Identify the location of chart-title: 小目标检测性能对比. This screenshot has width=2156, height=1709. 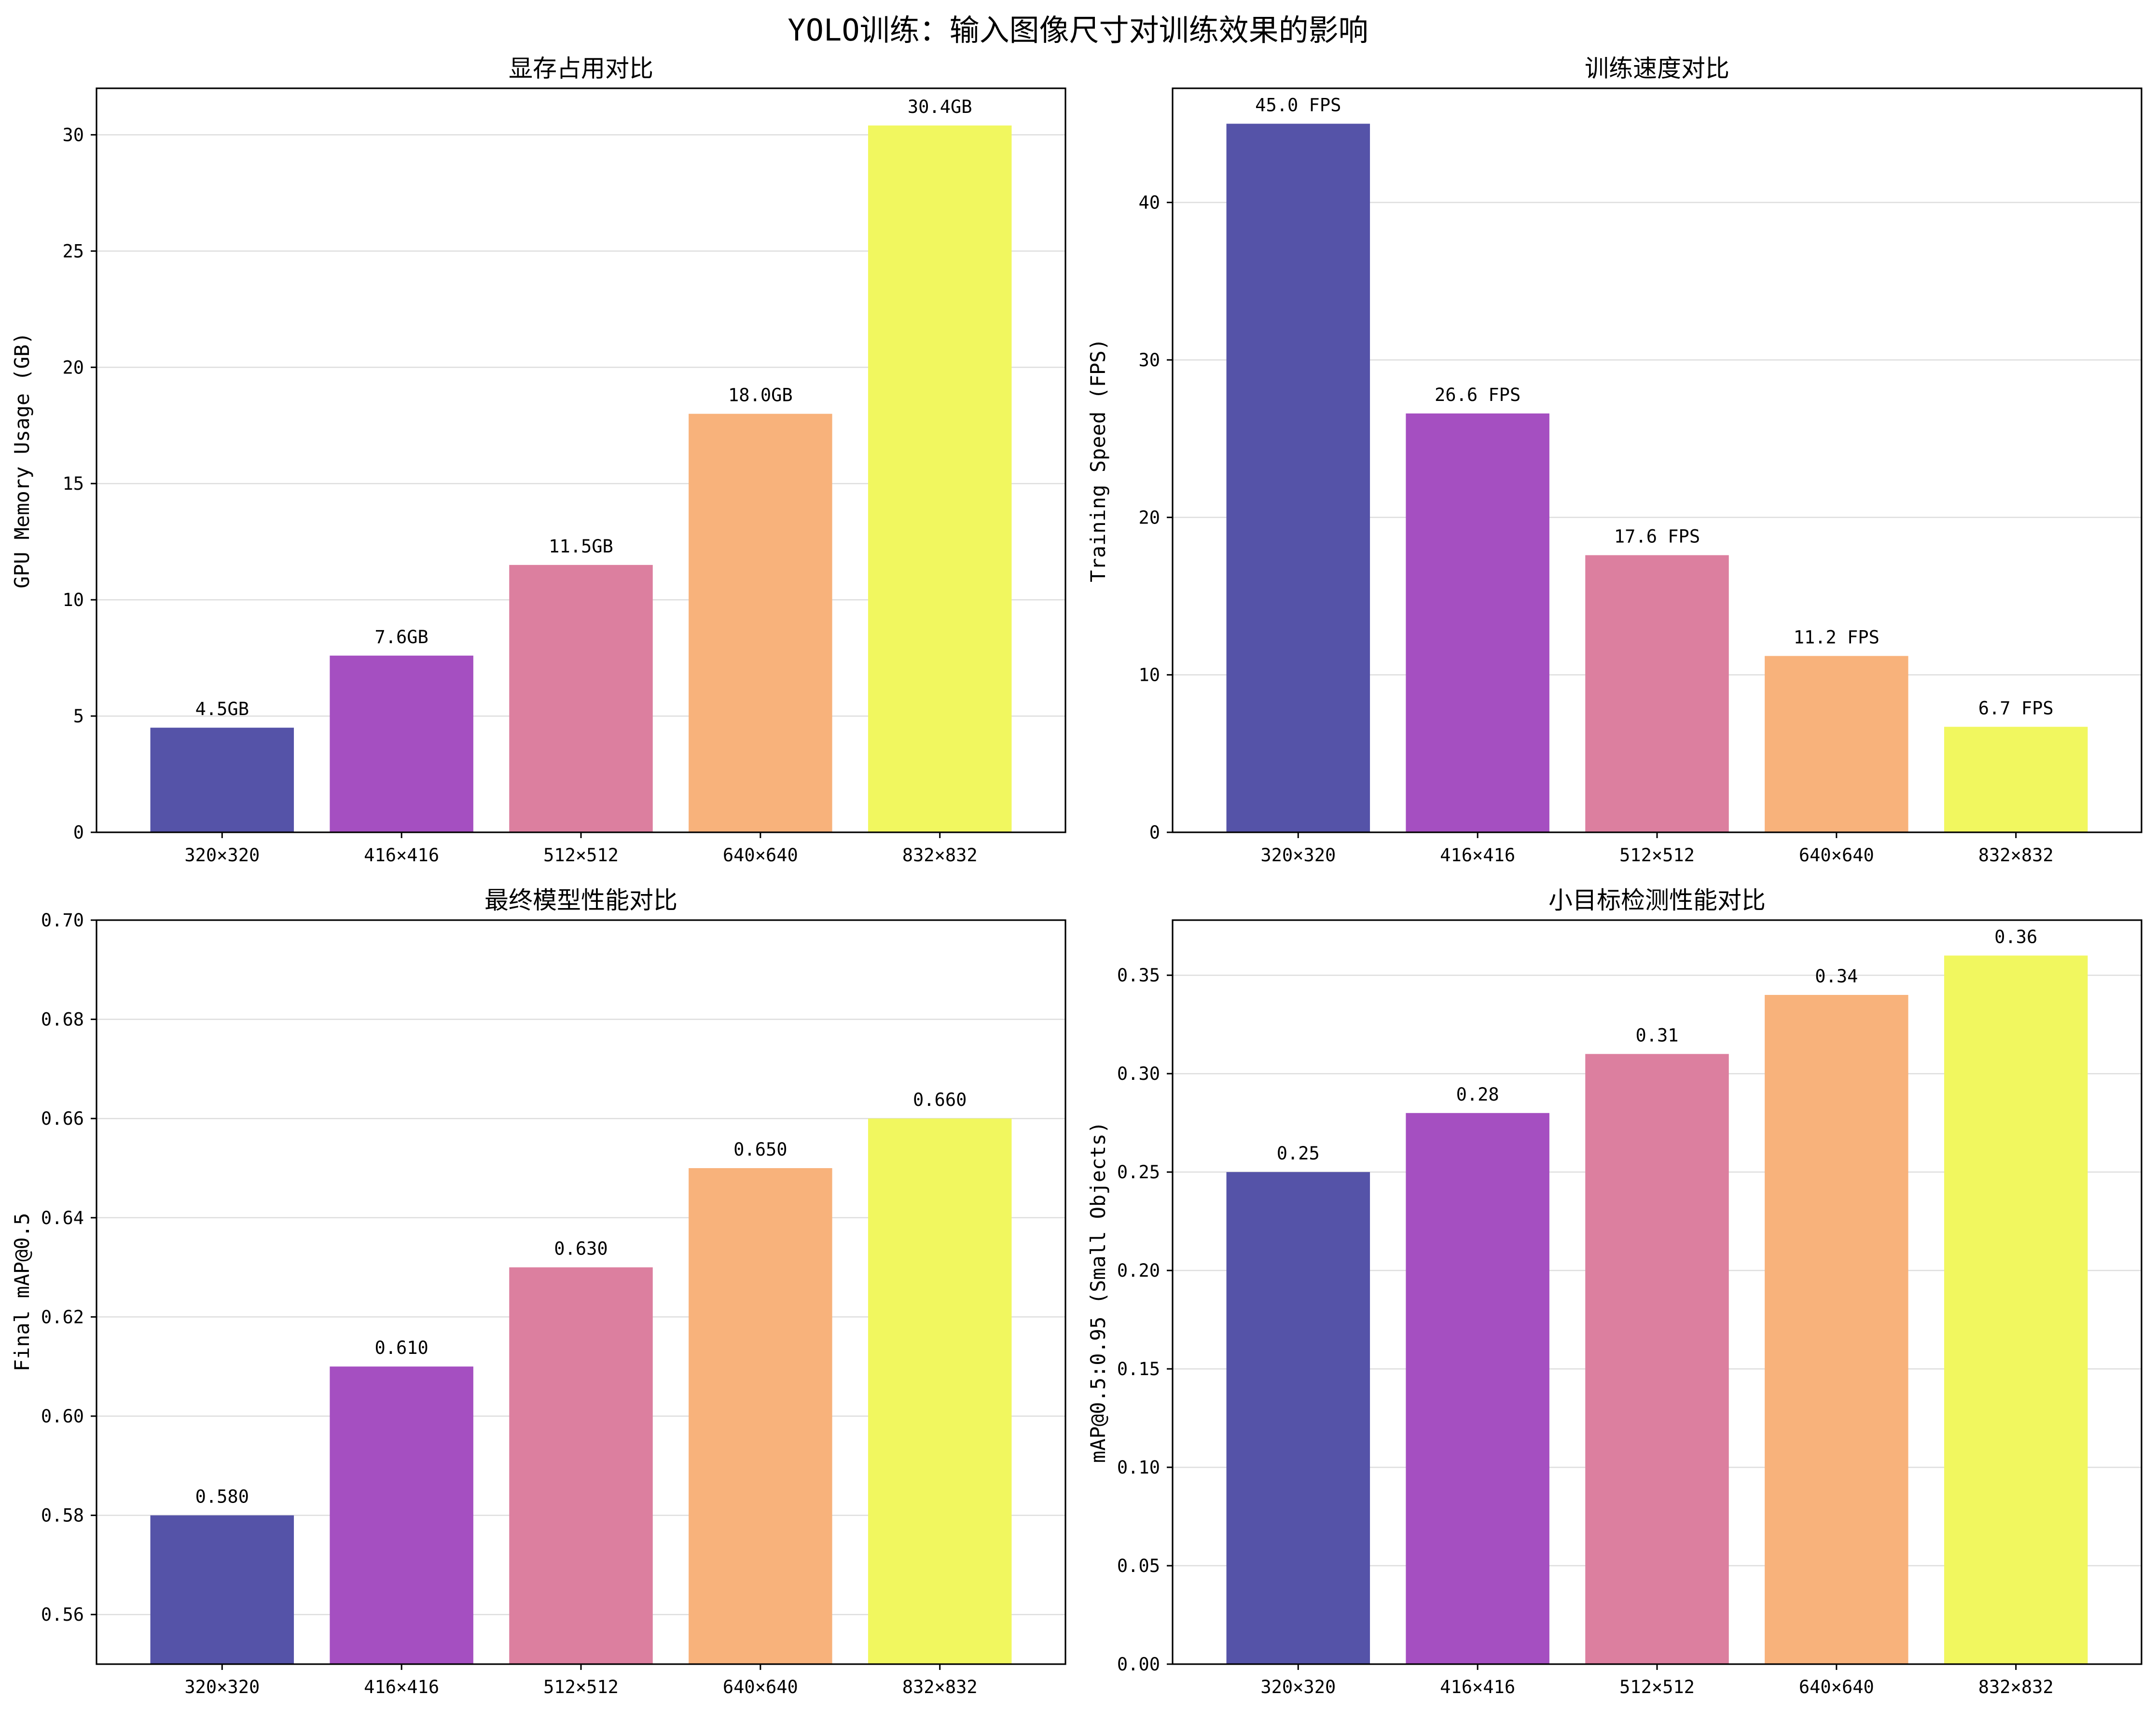
(1657, 900).